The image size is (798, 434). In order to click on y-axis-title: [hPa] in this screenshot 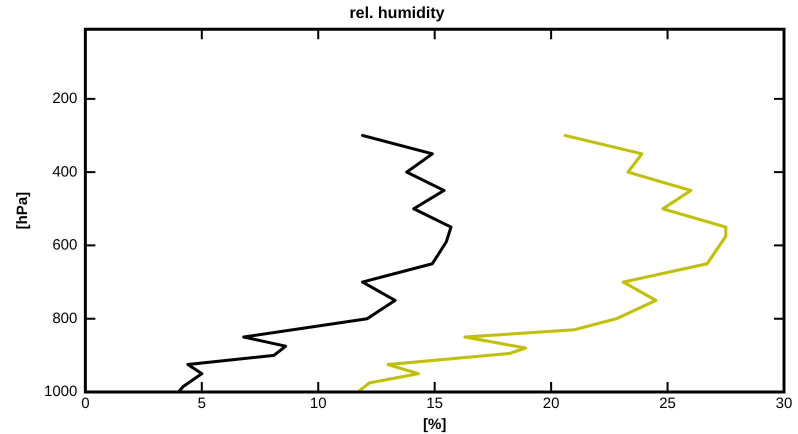, I will do `click(23, 211)`.